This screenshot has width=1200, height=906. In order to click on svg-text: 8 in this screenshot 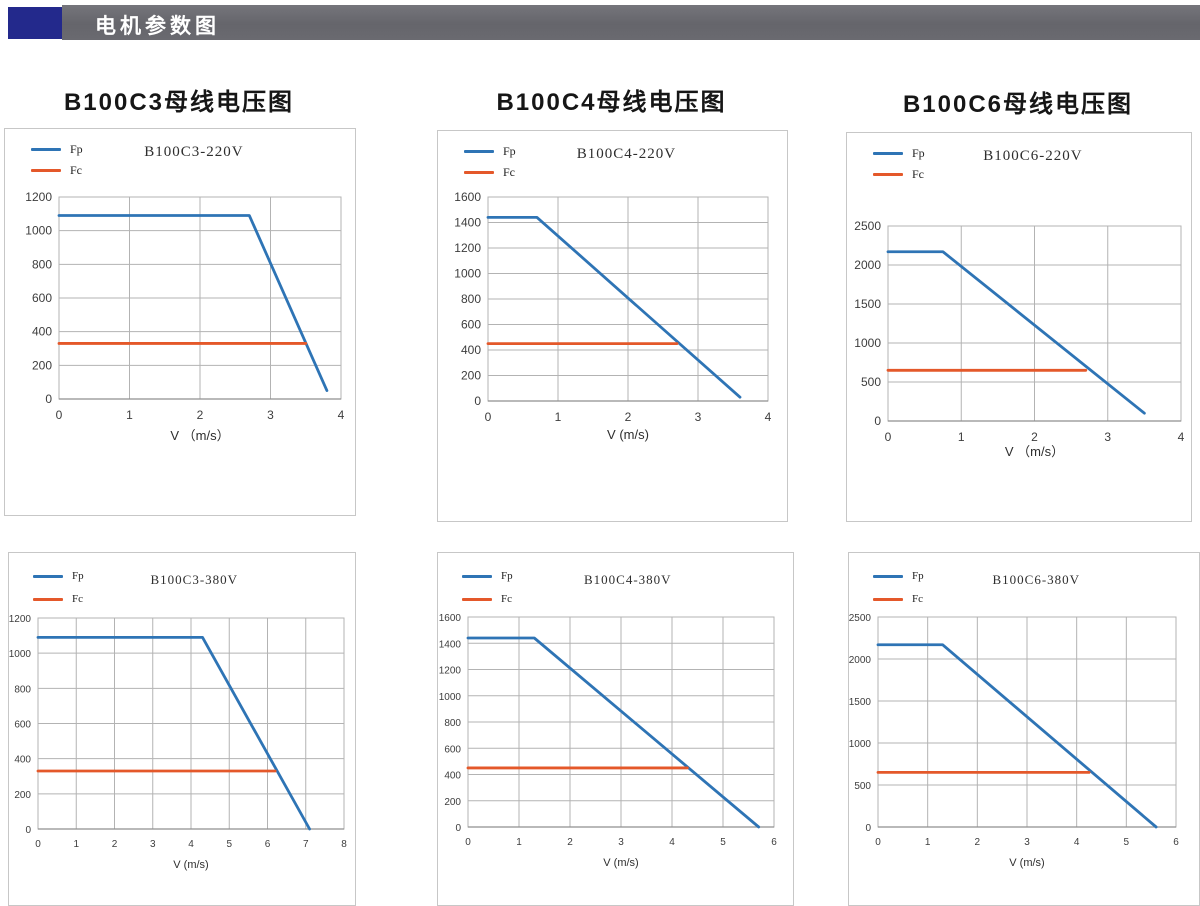, I will do `click(344, 844)`.